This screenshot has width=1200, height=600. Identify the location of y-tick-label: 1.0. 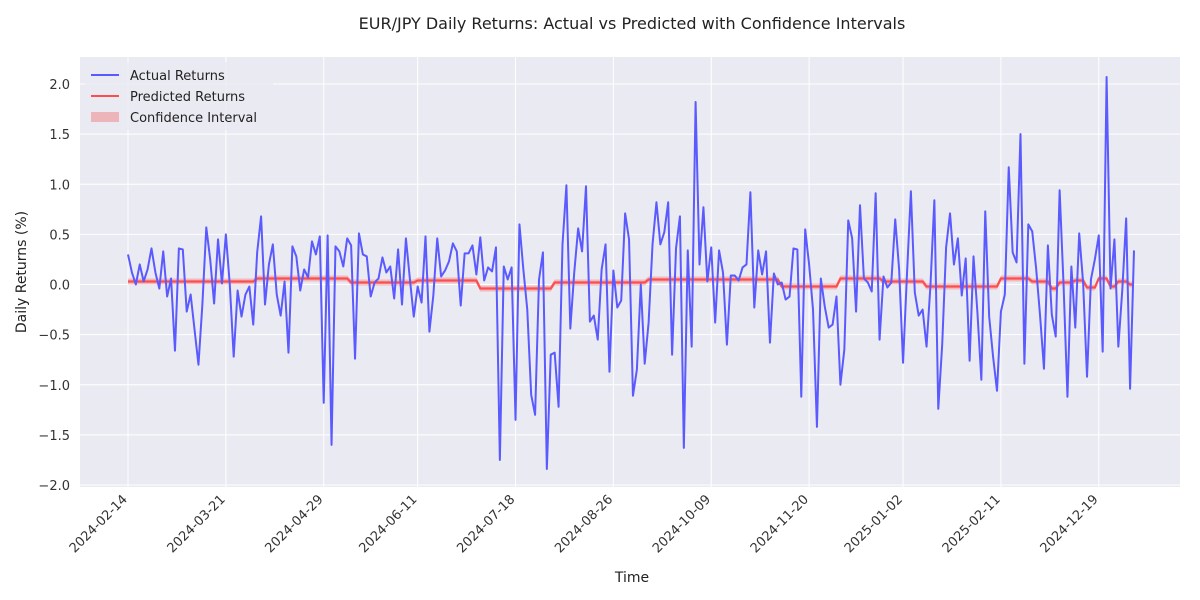
(59, 185).